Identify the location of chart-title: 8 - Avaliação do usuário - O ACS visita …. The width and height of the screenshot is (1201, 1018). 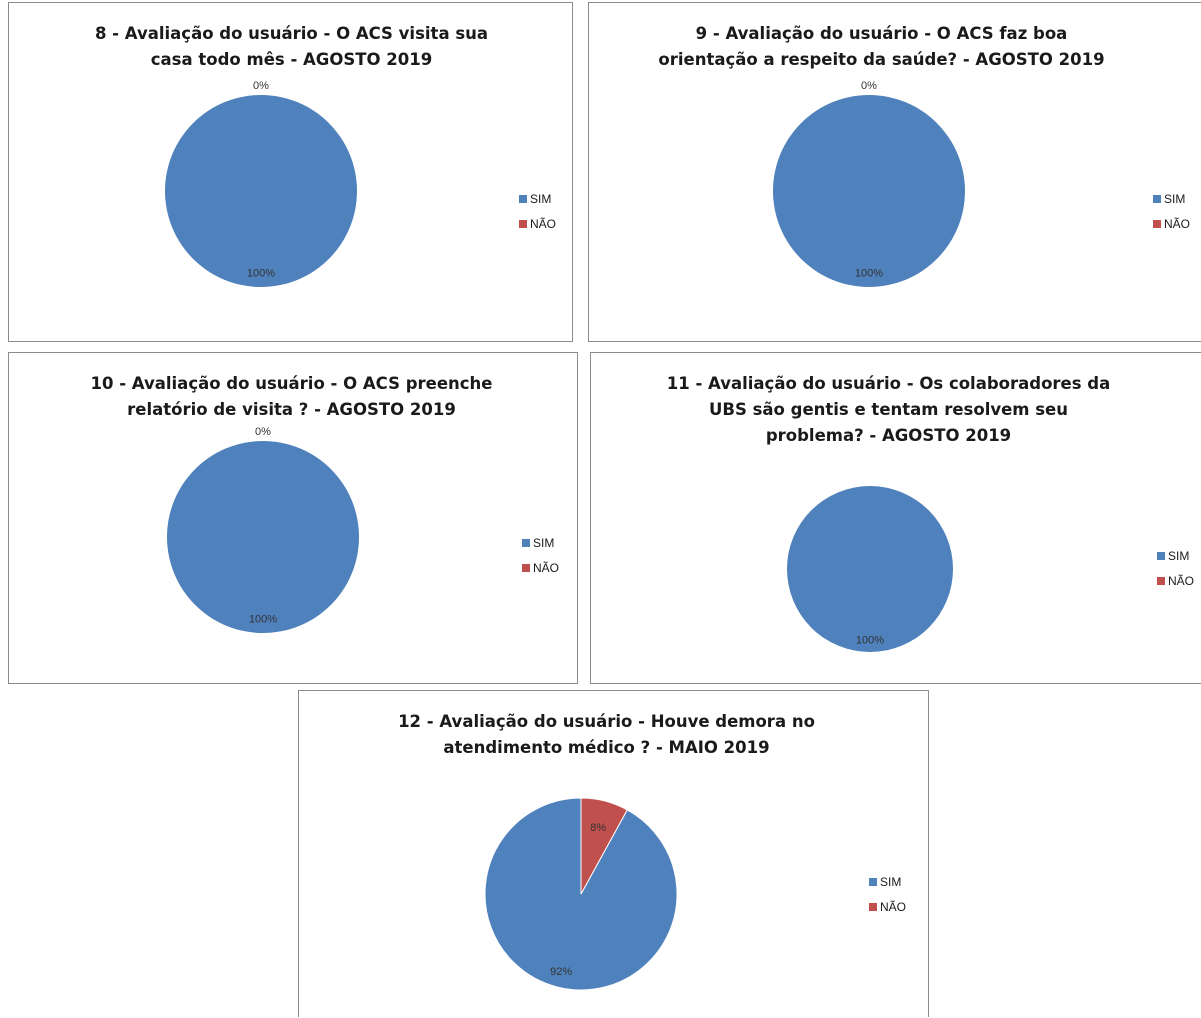
(291, 46).